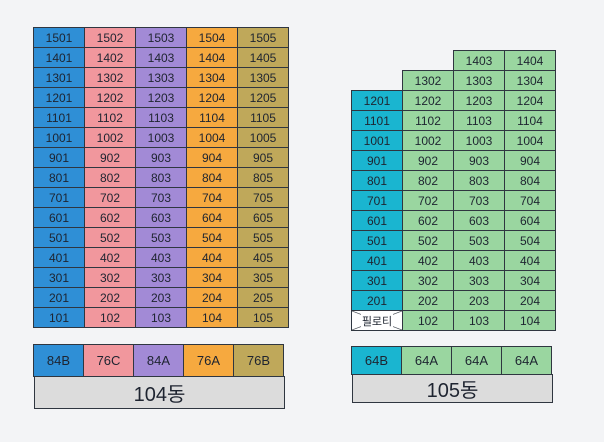  Describe the element at coordinates (428, 160) in the screenshot. I see `unit-cell: 902` at that location.